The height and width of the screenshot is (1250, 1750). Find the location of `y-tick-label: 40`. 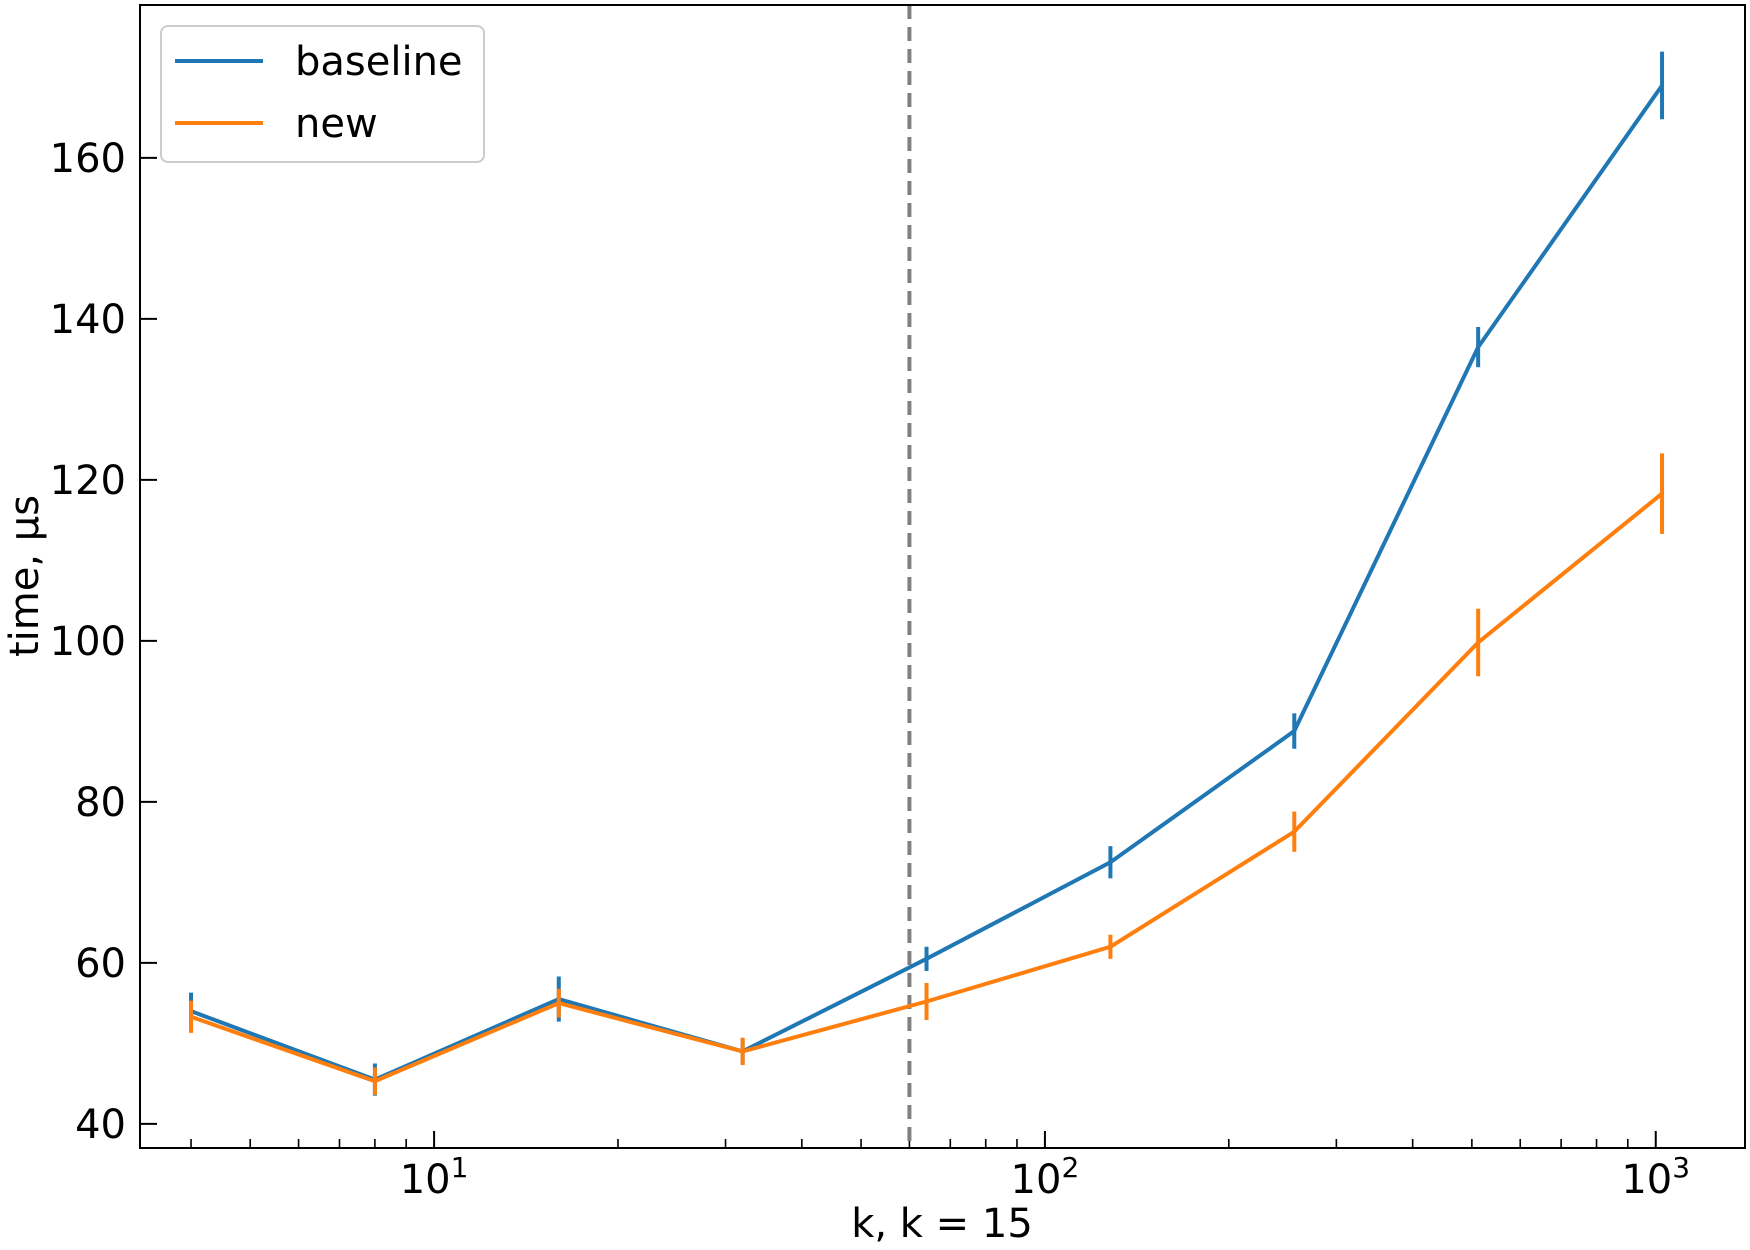

y-tick-label: 40 is located at coordinates (100, 1125).